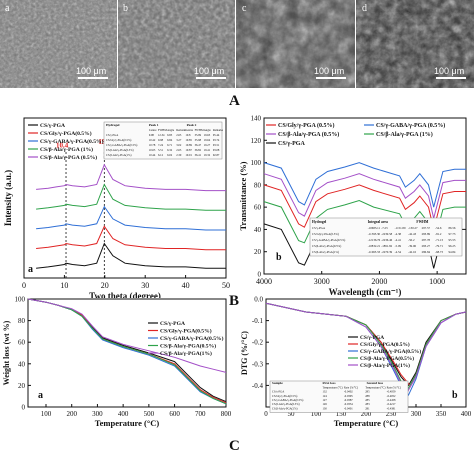 This screenshot has width=474, height=455. I want to click on x-tick-label: 4000, so click(264, 281).